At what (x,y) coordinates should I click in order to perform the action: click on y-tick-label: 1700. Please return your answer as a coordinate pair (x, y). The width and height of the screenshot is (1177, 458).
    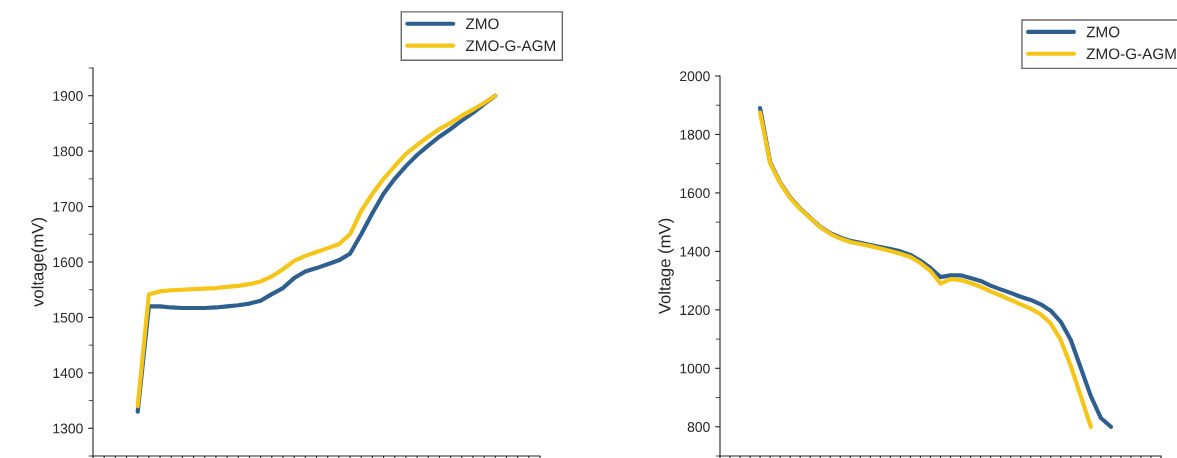
    Looking at the image, I should click on (68, 206).